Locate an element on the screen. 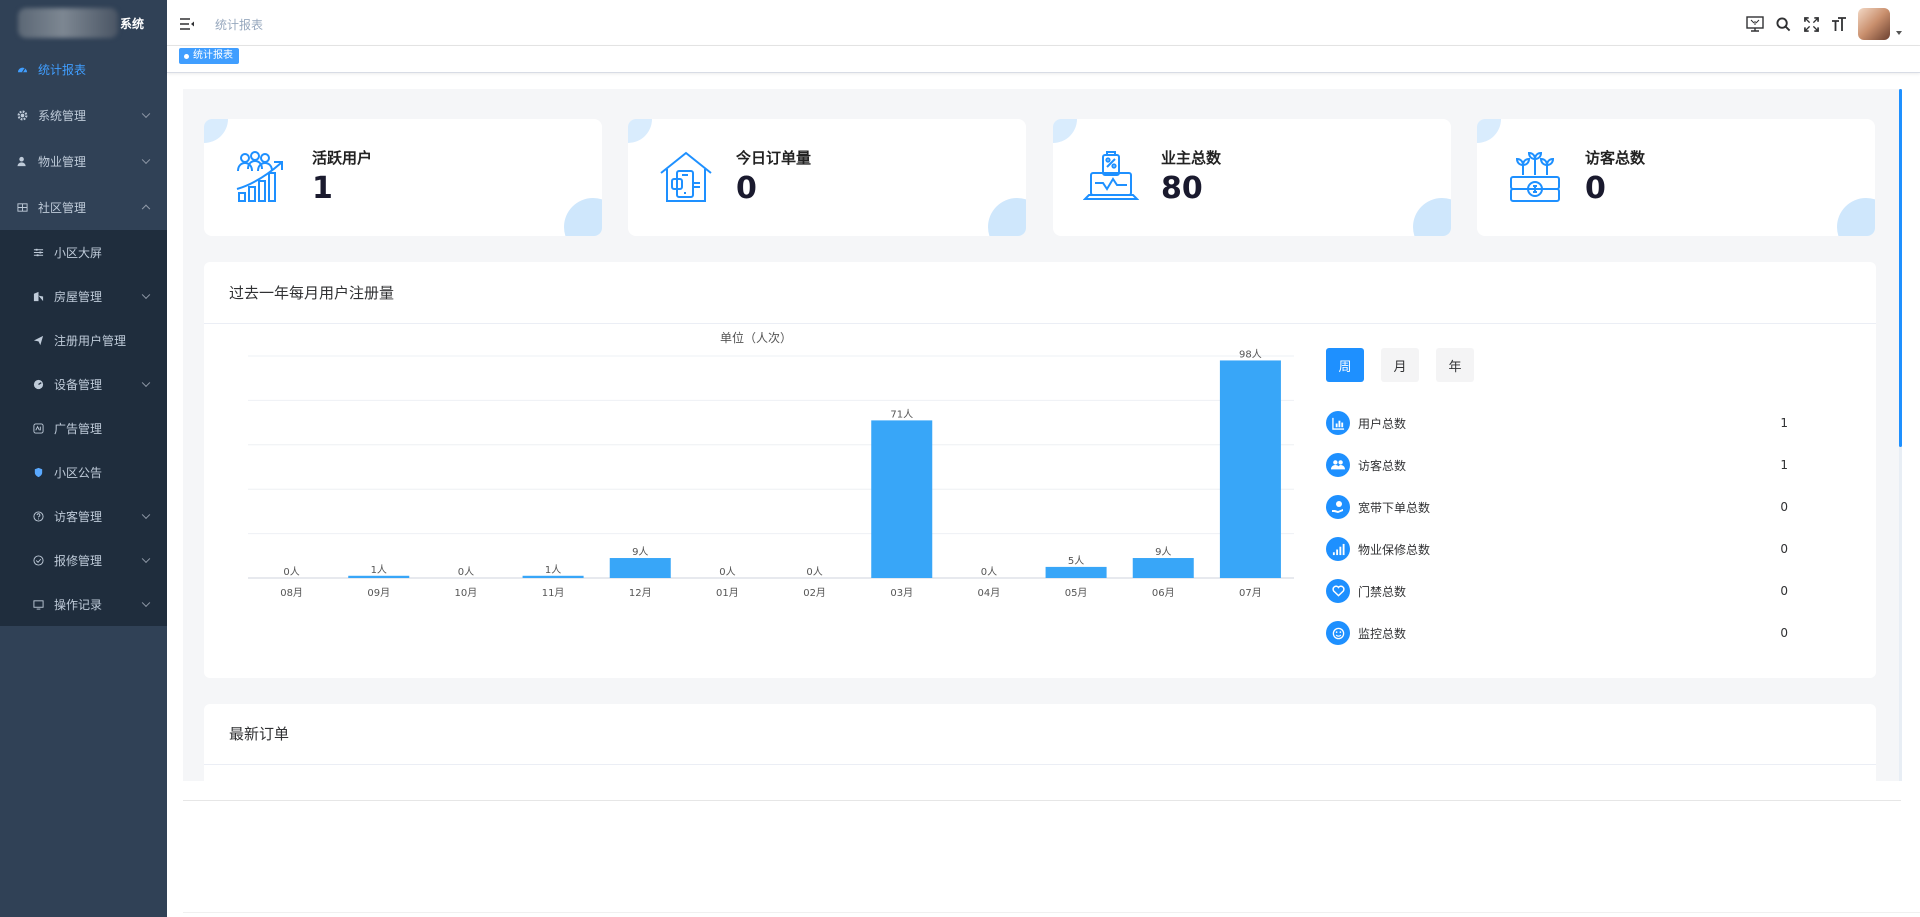 This screenshot has width=1920, height=917. send-icon is located at coordinates (38, 340).